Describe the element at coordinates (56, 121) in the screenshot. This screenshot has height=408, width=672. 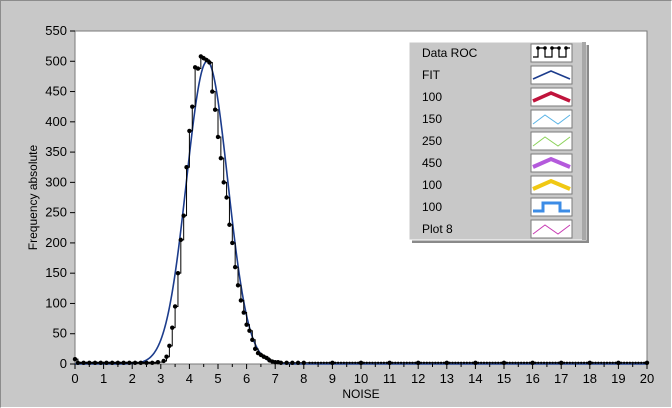
I see `y-tick-label: 400` at that location.